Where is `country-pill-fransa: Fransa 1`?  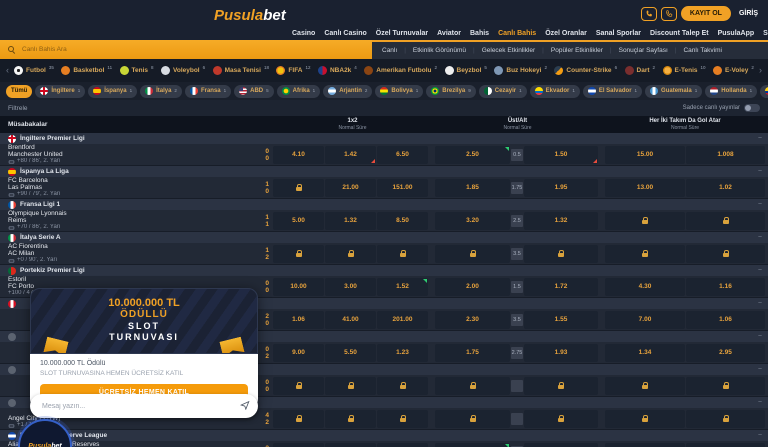
country-pill-fransa: Fransa 1 is located at coordinates (208, 91).